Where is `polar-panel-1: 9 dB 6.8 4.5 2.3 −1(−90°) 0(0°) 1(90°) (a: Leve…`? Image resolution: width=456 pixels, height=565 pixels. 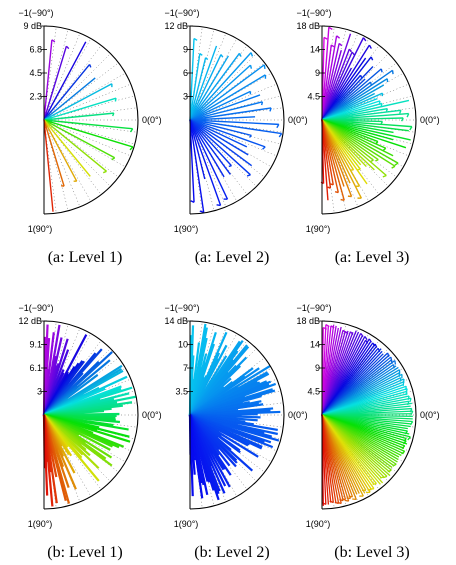
polar-panel-1: 9 dB 6.8 4.5 2.3 −1(−90°) 0(0°) 1(90°) (a: Leve… is located at coordinates (89, 137).